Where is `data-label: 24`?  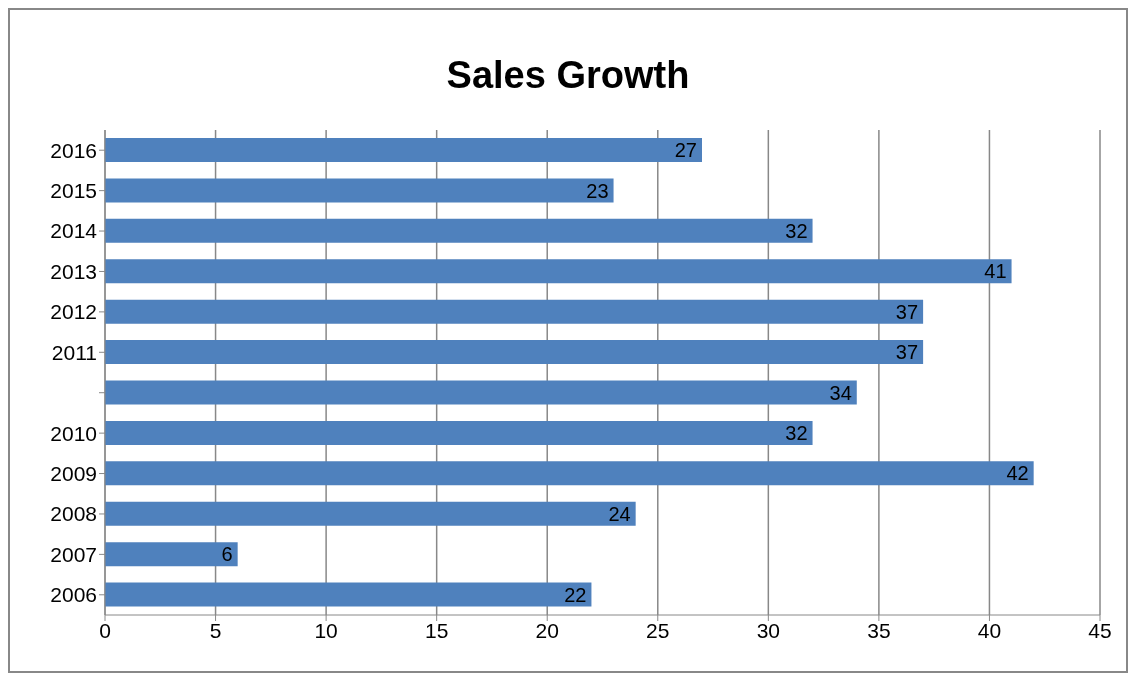 data-label: 24 is located at coordinates (619, 513).